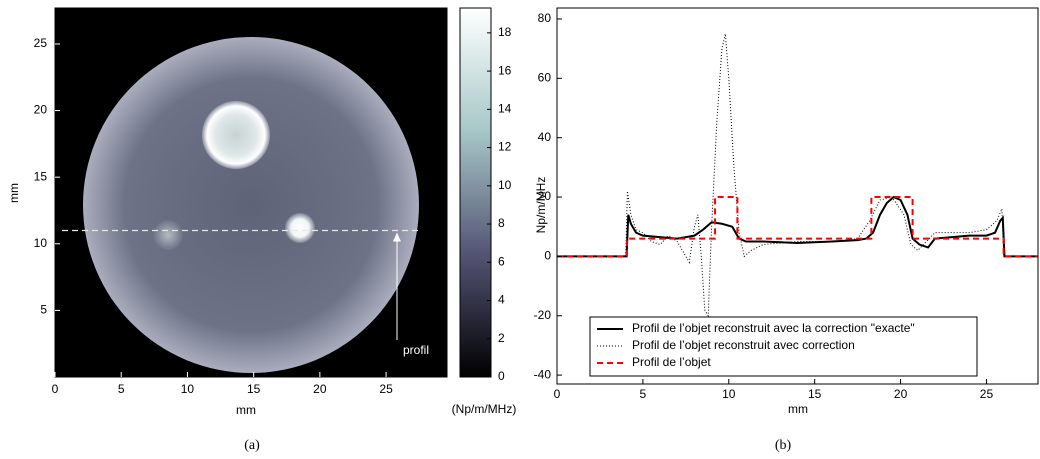 This screenshot has height=459, width=1040. What do you see at coordinates (501, 338) in the screenshot?
I see `colorbar-tick-label: 2` at bounding box center [501, 338].